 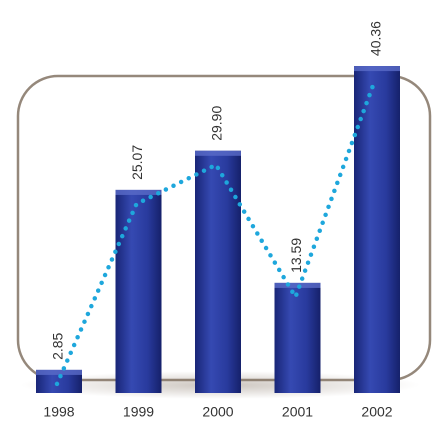 What do you see at coordinates (58, 412) in the screenshot?
I see `x-tick-label: 1998` at bounding box center [58, 412].